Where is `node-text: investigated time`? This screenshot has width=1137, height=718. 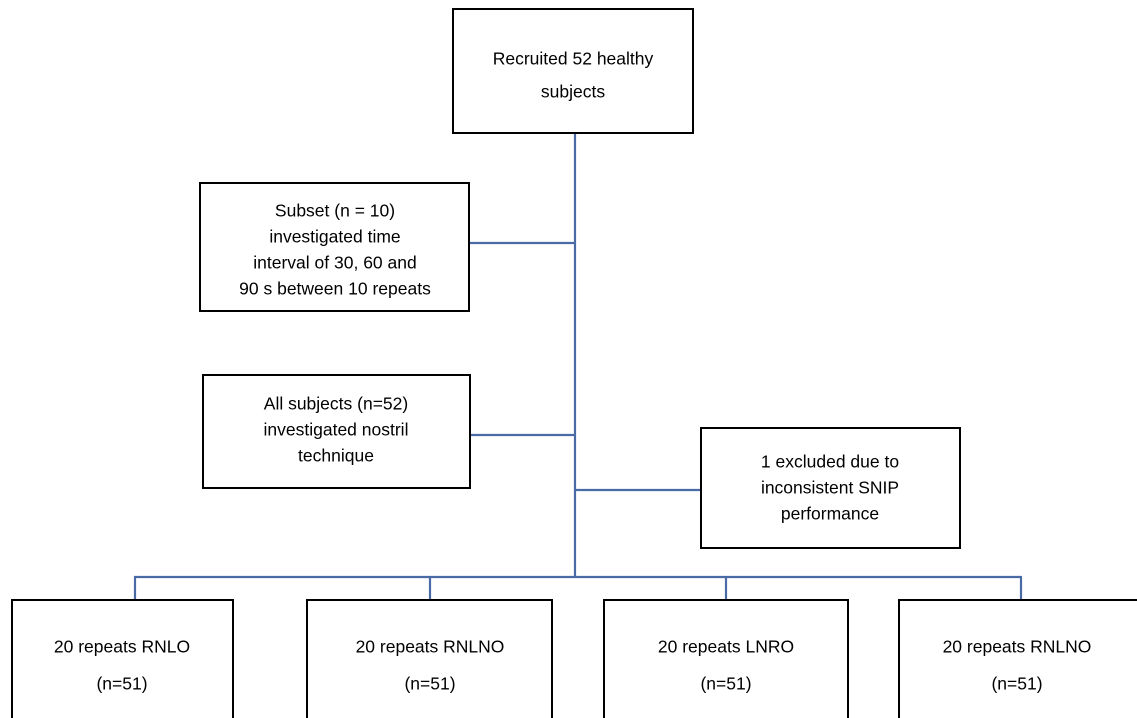
node-text: investigated time is located at coordinates (334, 237).